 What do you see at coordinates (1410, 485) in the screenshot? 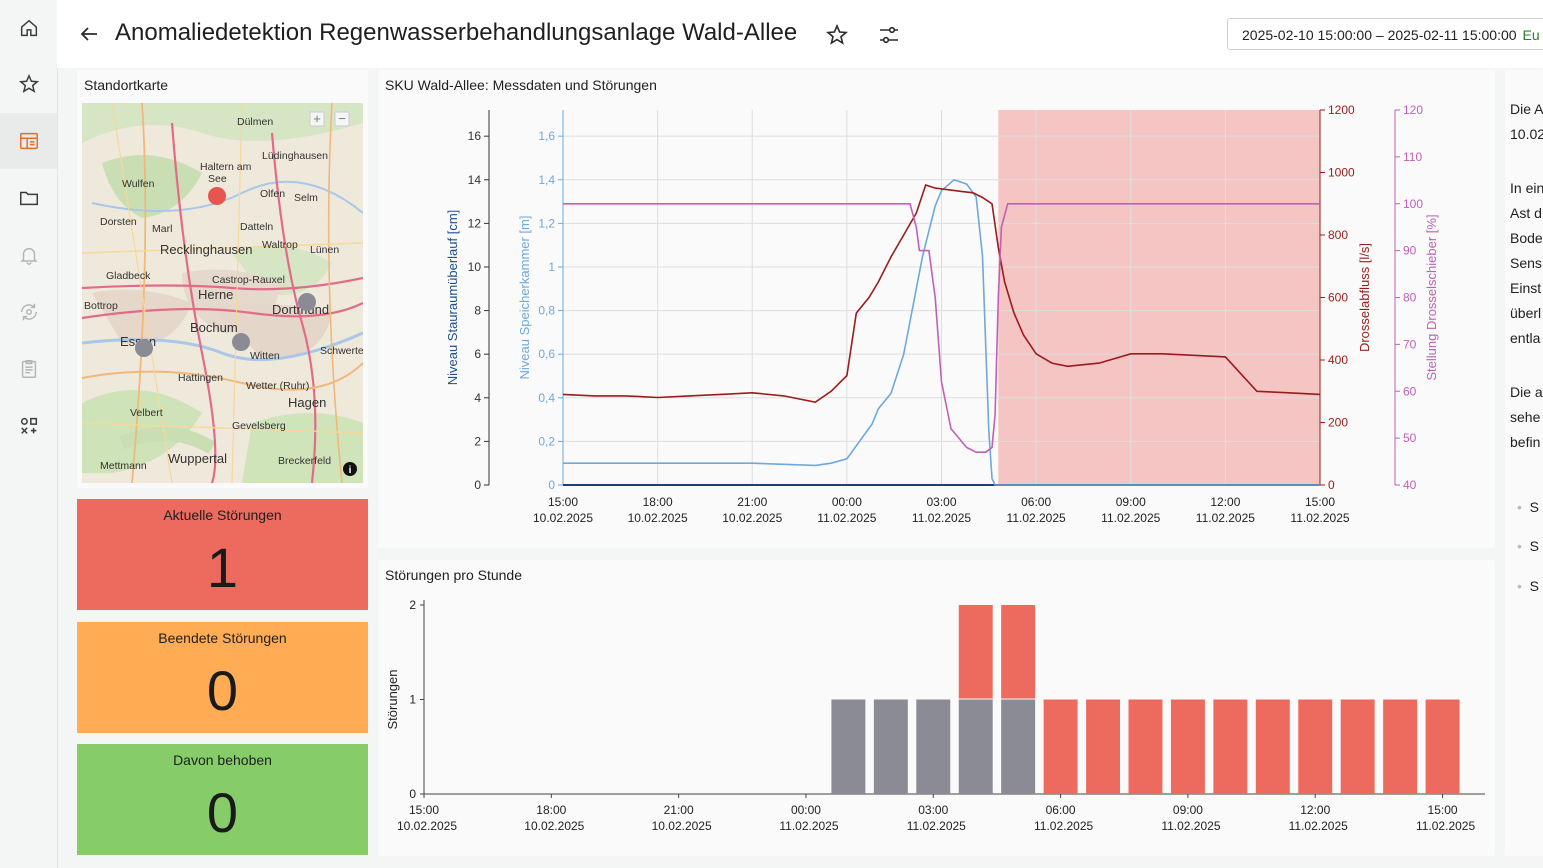
I see `y-tick-label: 40` at bounding box center [1410, 485].